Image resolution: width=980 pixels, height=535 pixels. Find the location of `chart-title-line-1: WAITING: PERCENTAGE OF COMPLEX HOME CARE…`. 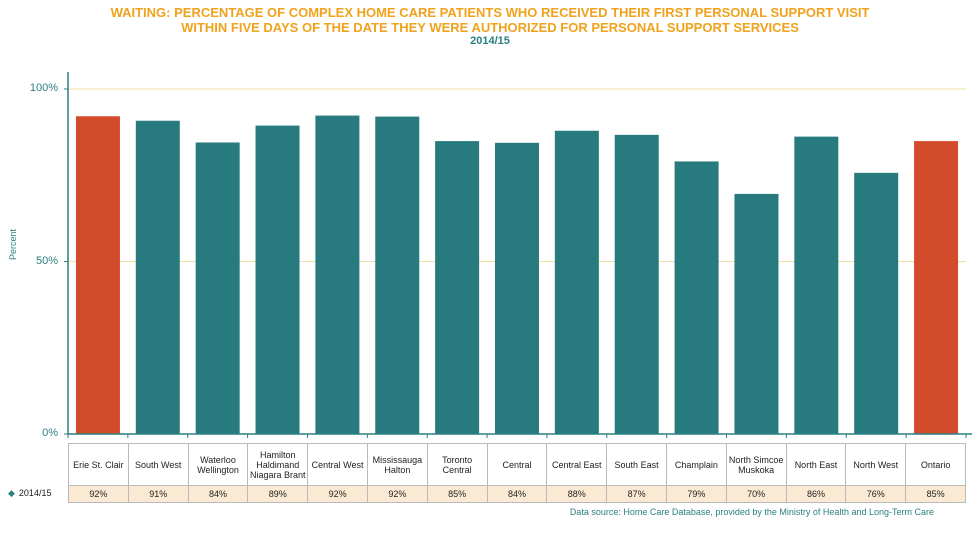

chart-title-line-1: WAITING: PERCENTAGE OF COMPLEX HOME CARE… is located at coordinates (490, 12).